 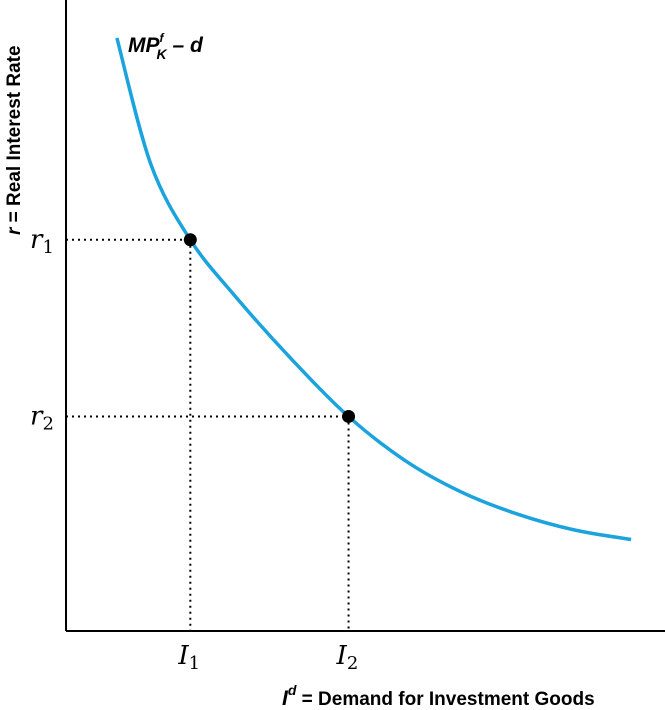 What do you see at coordinates (14, 136) in the screenshot?
I see `y-axis-text: = Real Interest Rate` at bounding box center [14, 136].